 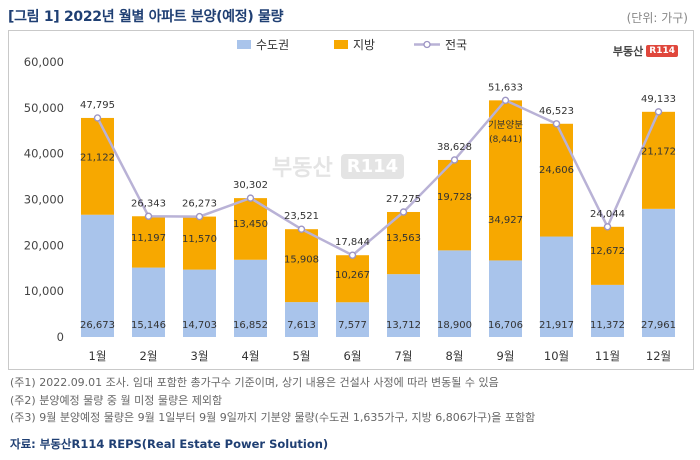 What do you see at coordinates (44, 291) in the screenshot?
I see `y-tick-label: 10,000` at bounding box center [44, 291].